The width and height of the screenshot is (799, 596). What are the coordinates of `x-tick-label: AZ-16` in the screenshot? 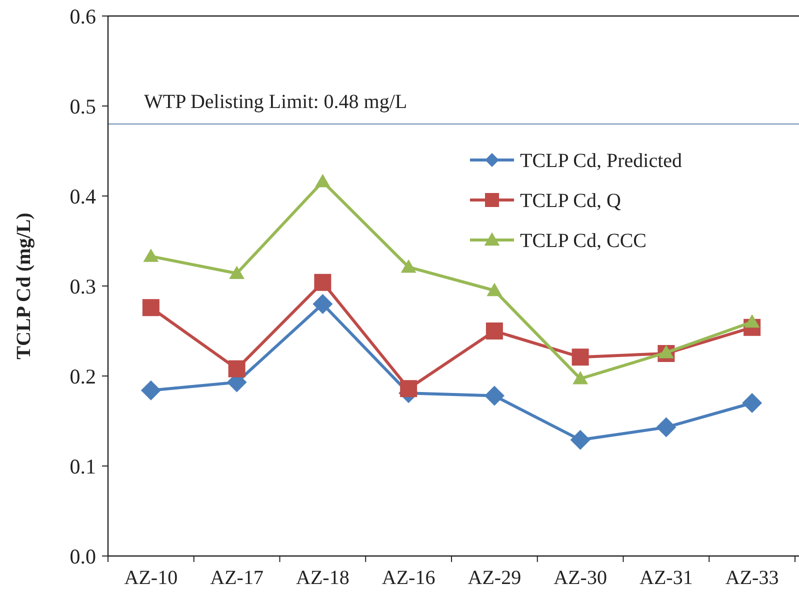 It's located at (409, 578).